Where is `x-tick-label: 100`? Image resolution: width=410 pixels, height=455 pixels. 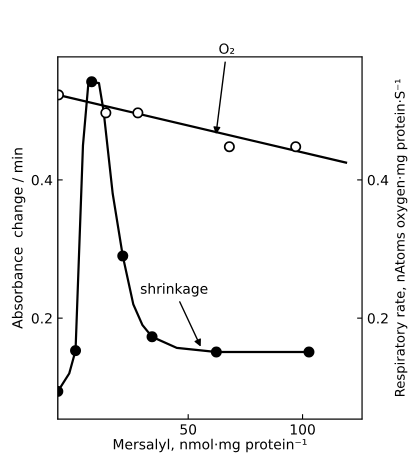
x-tick-label: 100 is located at coordinates (302, 429).